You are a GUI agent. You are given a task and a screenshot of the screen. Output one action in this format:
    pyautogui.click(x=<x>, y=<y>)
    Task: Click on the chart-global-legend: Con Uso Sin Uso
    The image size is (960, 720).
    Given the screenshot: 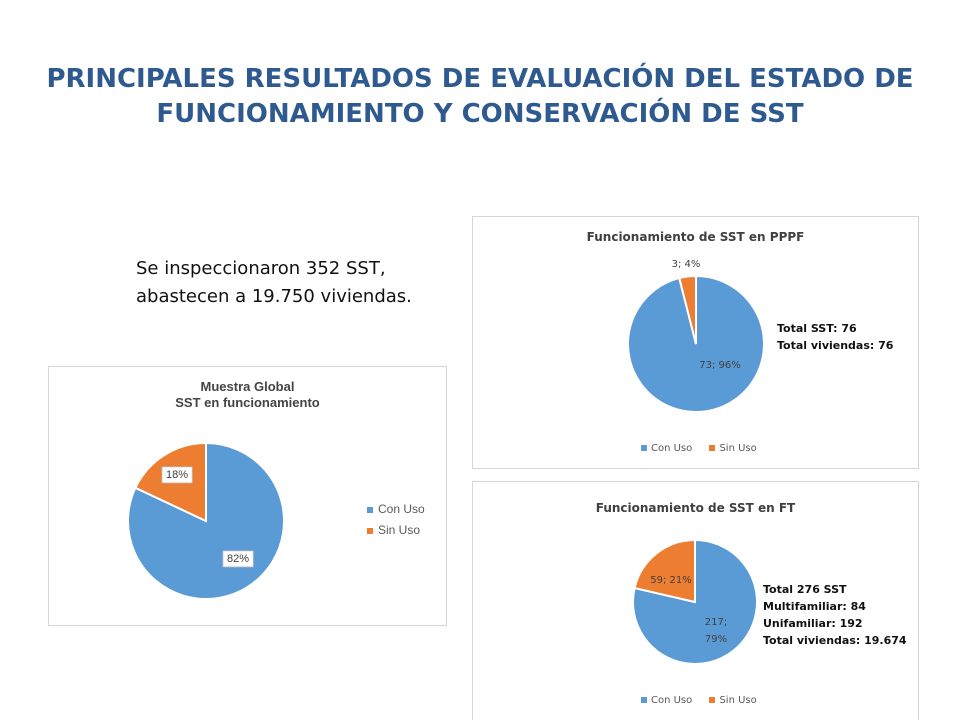 What is the action you would take?
    pyautogui.click(x=396, y=523)
    